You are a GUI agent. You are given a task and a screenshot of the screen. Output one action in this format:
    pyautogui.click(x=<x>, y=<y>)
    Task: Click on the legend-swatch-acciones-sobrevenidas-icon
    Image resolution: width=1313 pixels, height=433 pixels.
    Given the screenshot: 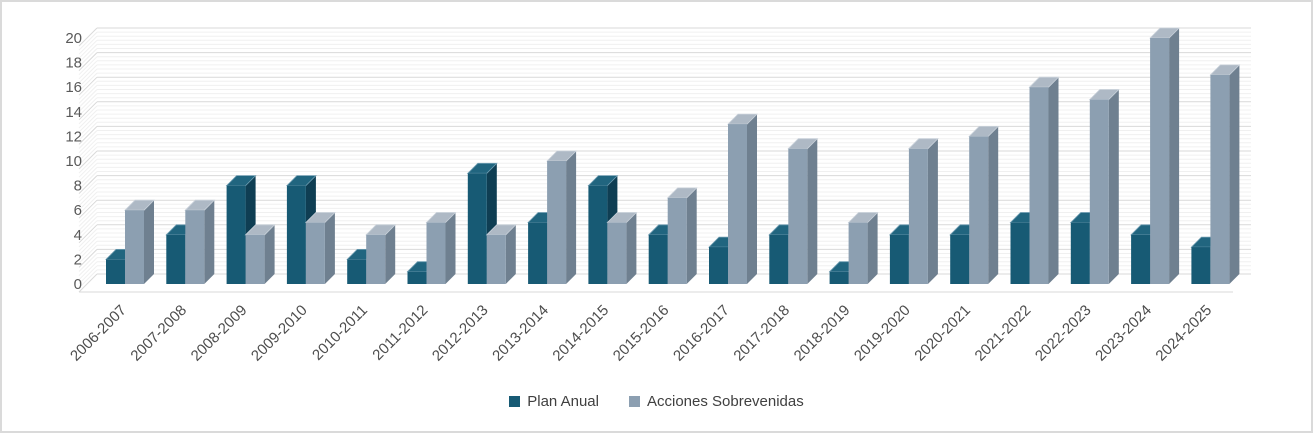 What is the action you would take?
    pyautogui.click(x=634, y=401)
    